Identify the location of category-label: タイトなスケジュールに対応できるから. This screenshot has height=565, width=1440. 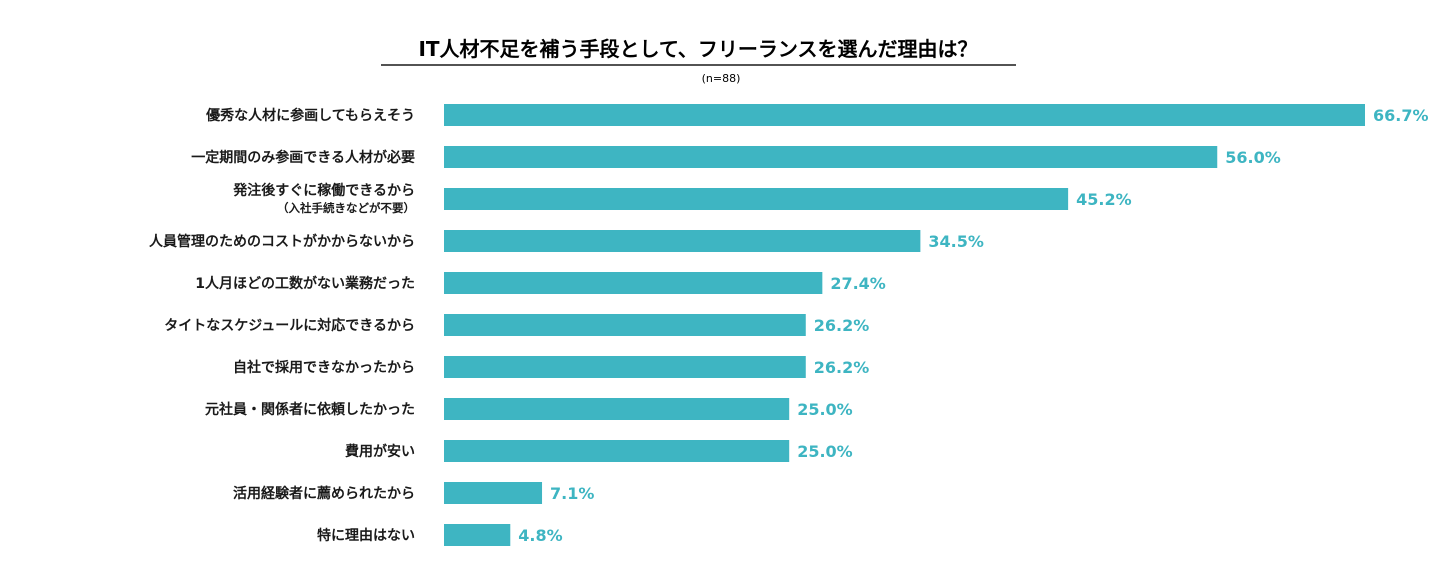
(289, 325).